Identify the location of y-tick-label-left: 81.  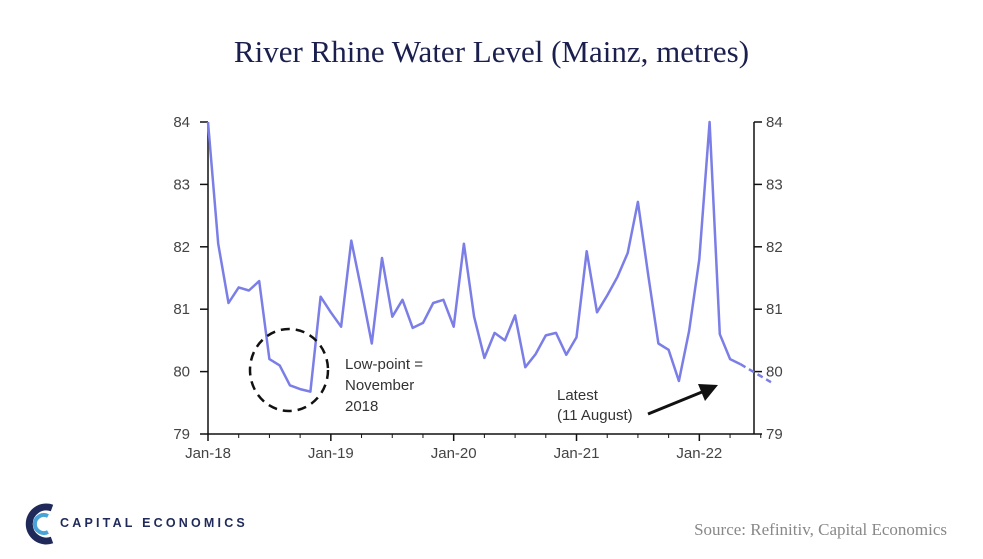
(181, 309).